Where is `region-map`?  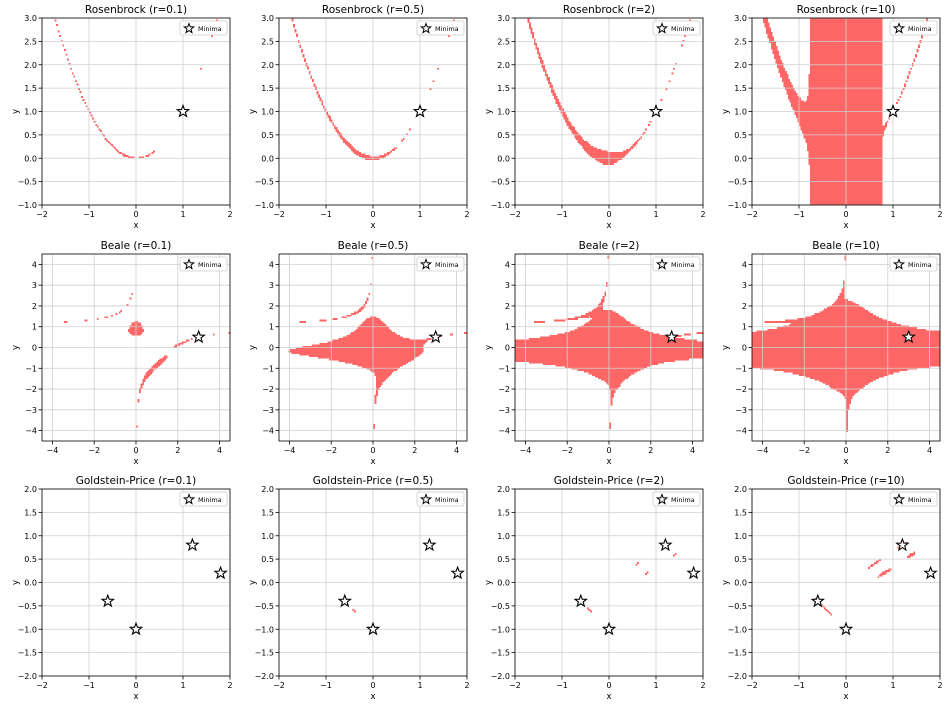 region-map is located at coordinates (373, 89).